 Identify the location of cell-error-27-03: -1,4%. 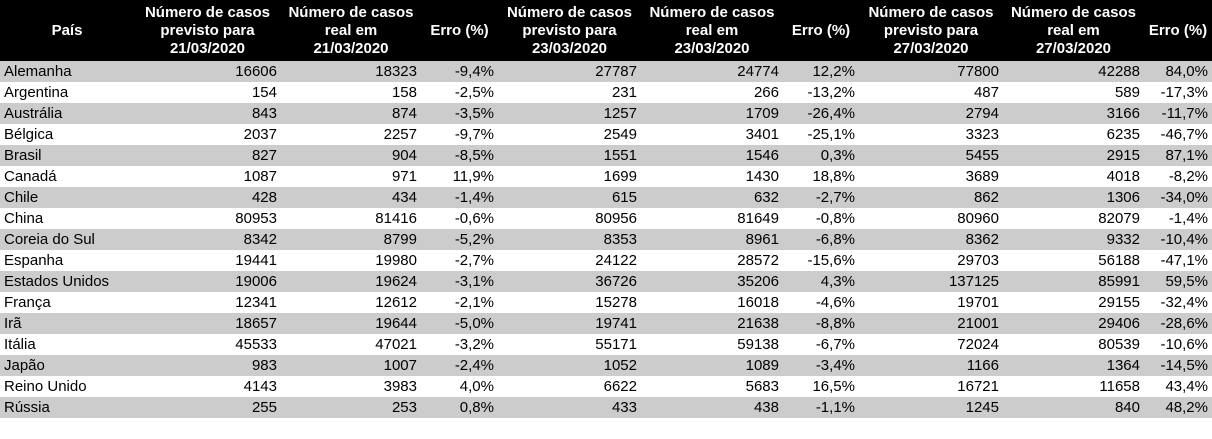
(1178, 218).